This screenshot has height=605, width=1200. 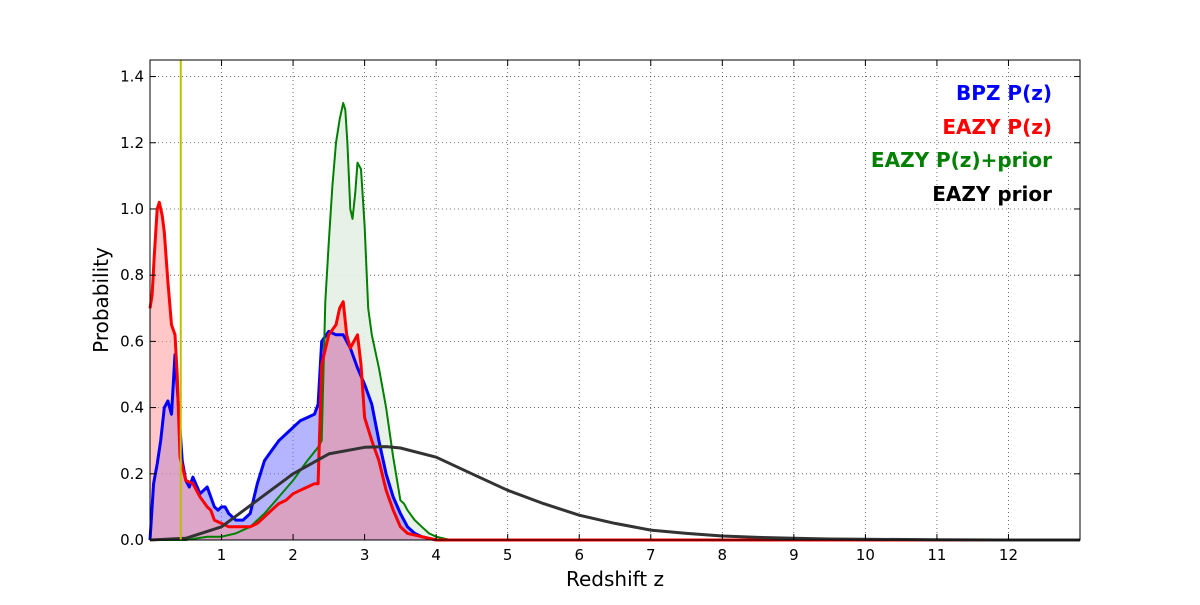 What do you see at coordinates (992, 194) in the screenshot?
I see `legend-entry-3: EAZY prior` at bounding box center [992, 194].